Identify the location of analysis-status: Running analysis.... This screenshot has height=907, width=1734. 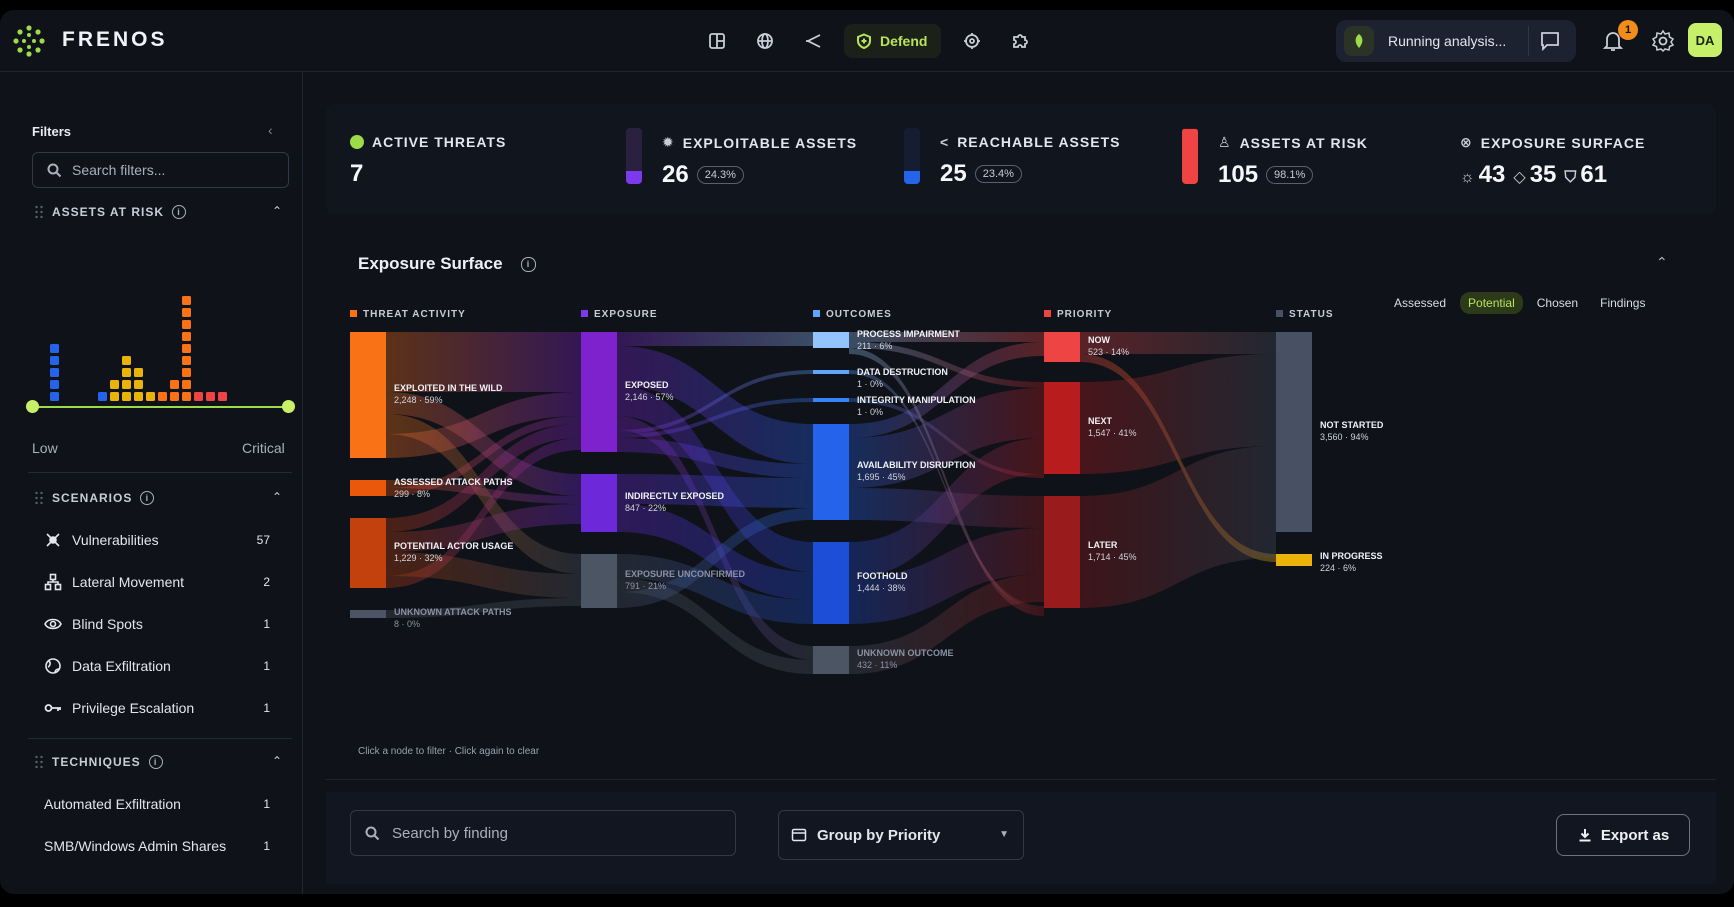
(1456, 41).